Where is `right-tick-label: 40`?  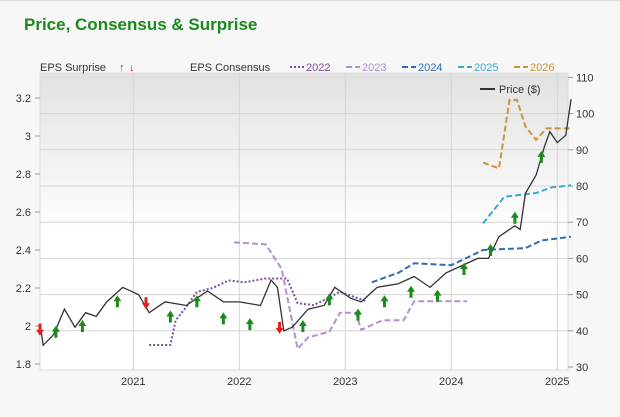 right-tick-label: 40 is located at coordinates (582, 332).